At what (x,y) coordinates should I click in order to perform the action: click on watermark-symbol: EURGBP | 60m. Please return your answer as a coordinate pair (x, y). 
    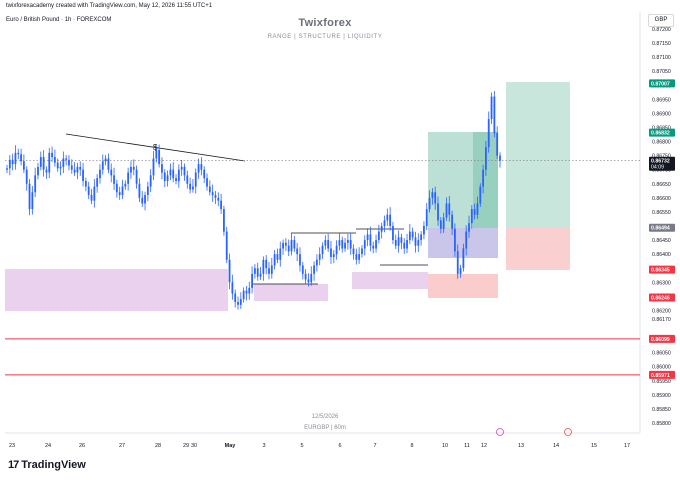
    Looking at the image, I should click on (325, 428).